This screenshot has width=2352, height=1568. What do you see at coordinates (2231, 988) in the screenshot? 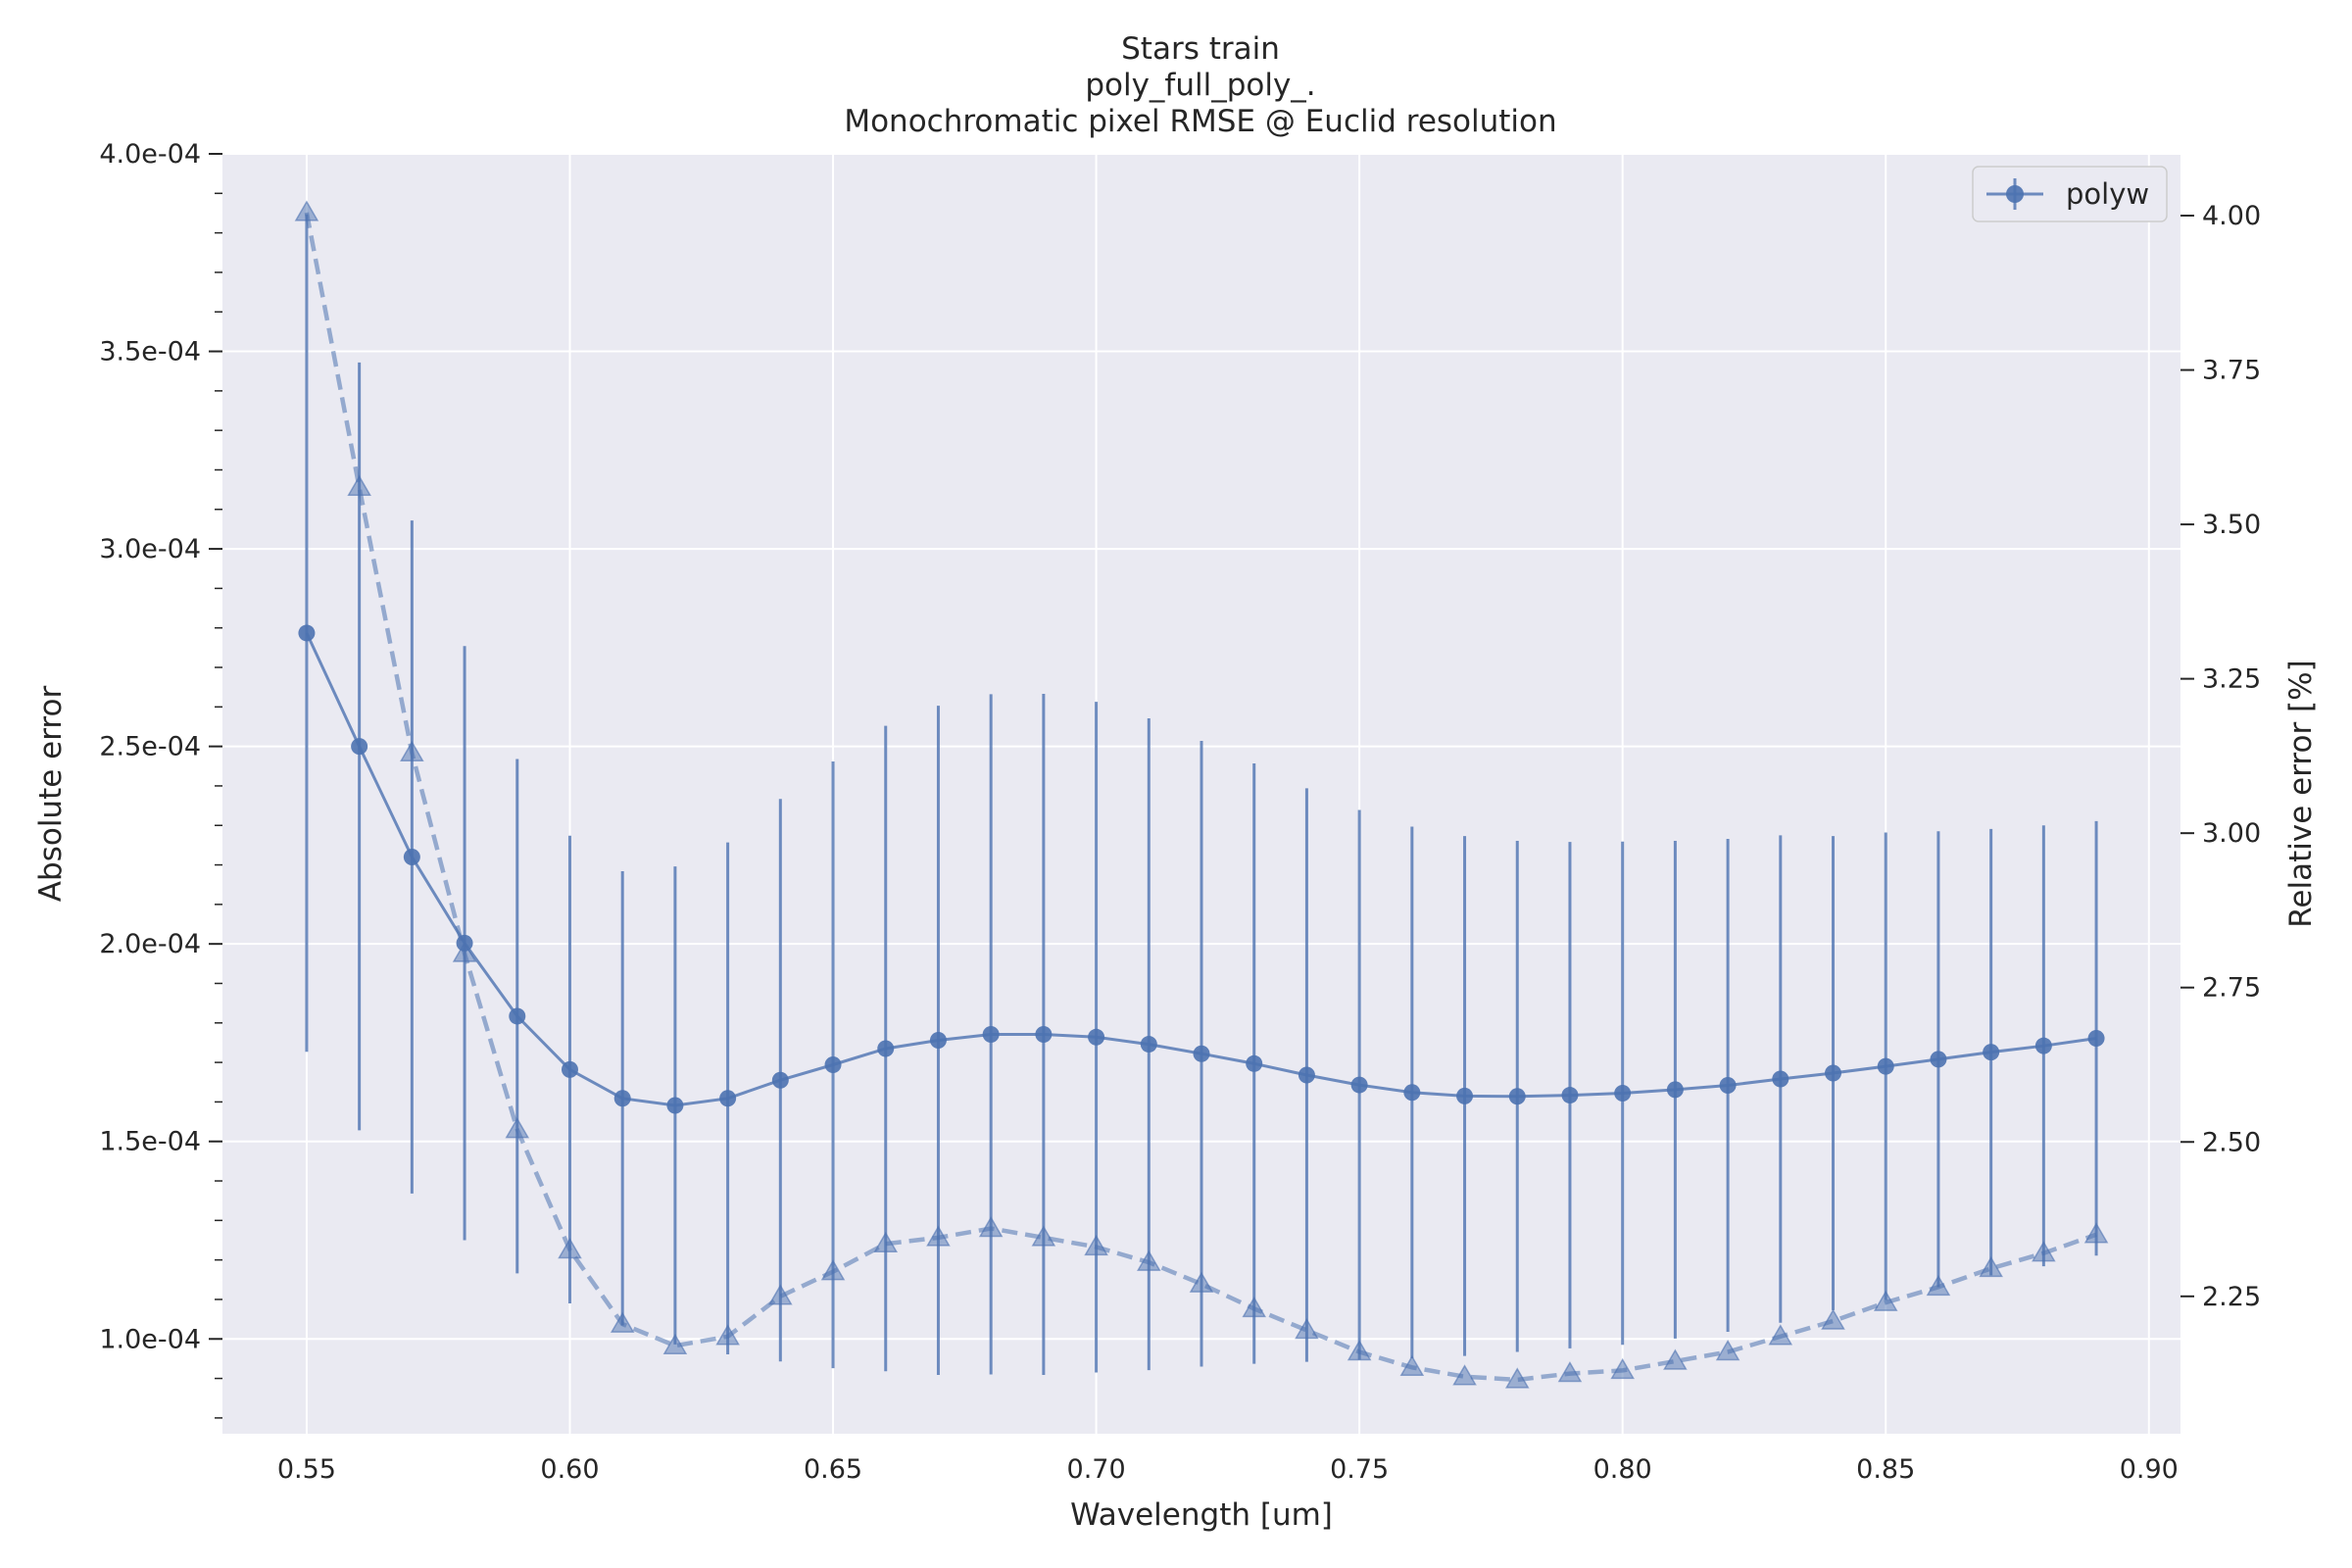
I see `y-right-tick-label: 2.75` at bounding box center [2231, 988].